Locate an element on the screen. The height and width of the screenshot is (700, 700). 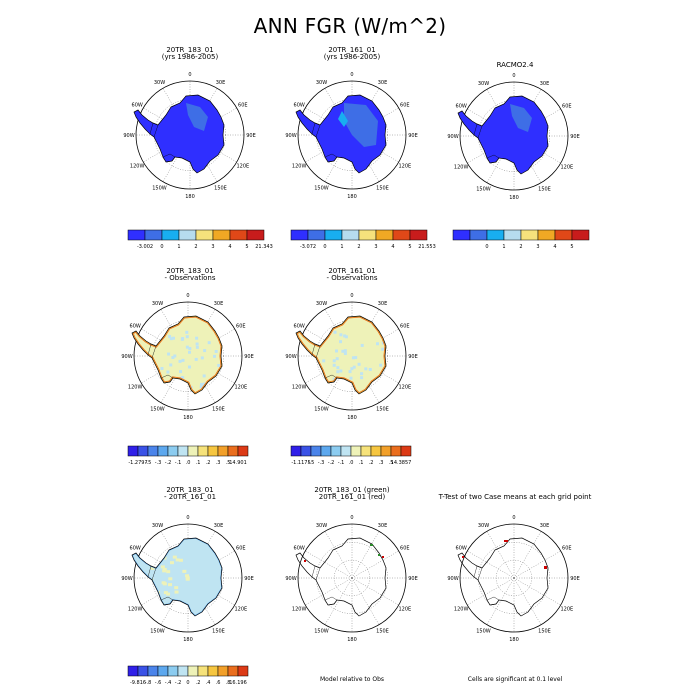
longitude-label: 180 is located at coordinates (514, 640).